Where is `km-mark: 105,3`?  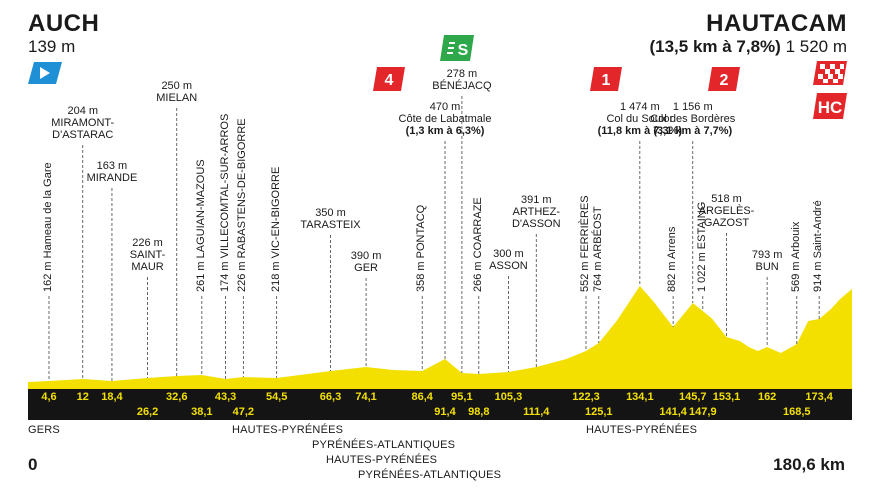
km-mark: 105,3 is located at coordinates (508, 397).